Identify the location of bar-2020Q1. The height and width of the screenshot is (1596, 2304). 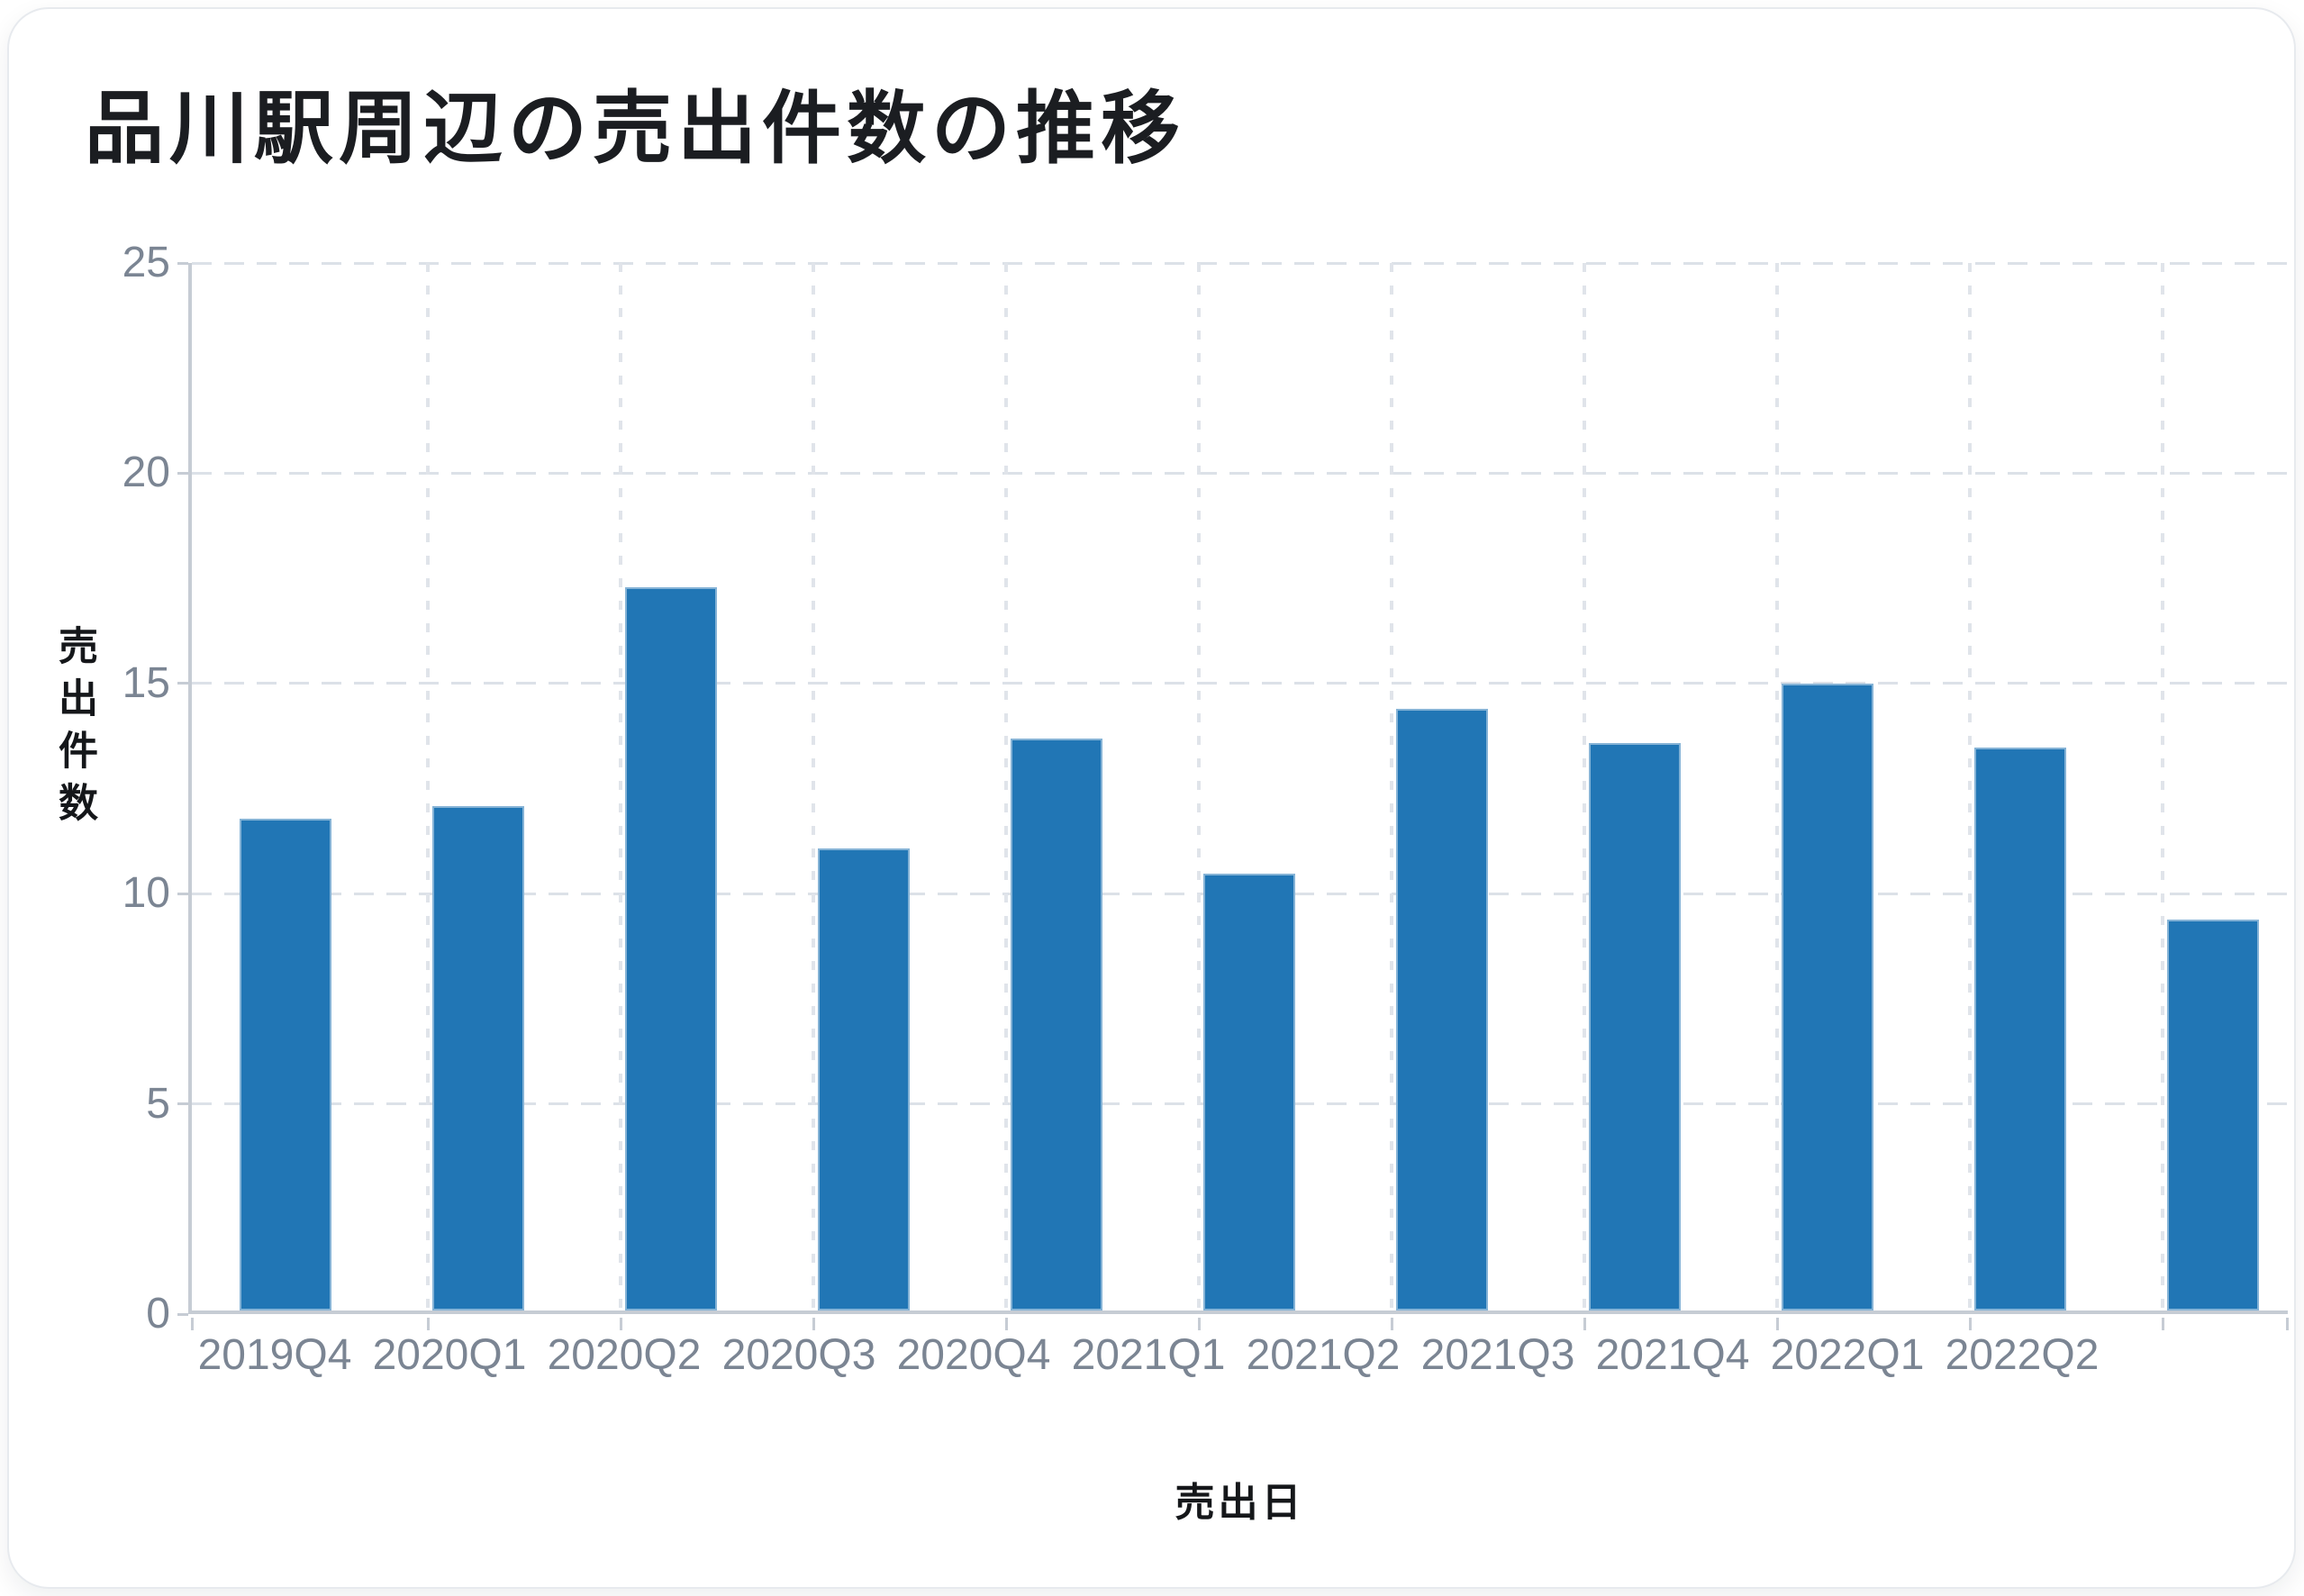
(478, 1057).